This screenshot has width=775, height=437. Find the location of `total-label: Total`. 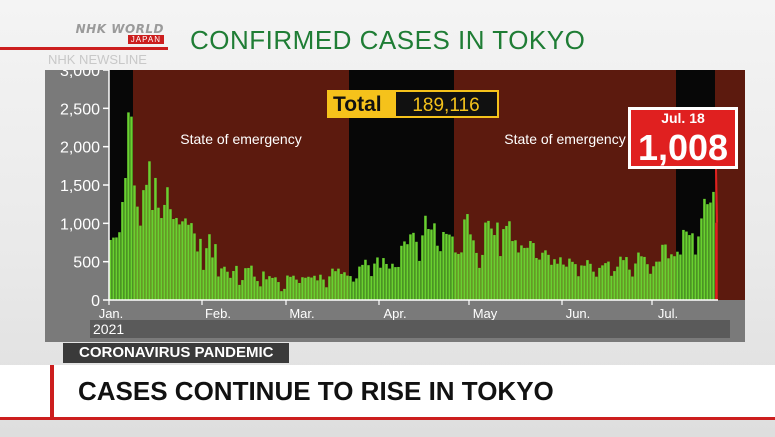

total-label: Total is located at coordinates (357, 104).